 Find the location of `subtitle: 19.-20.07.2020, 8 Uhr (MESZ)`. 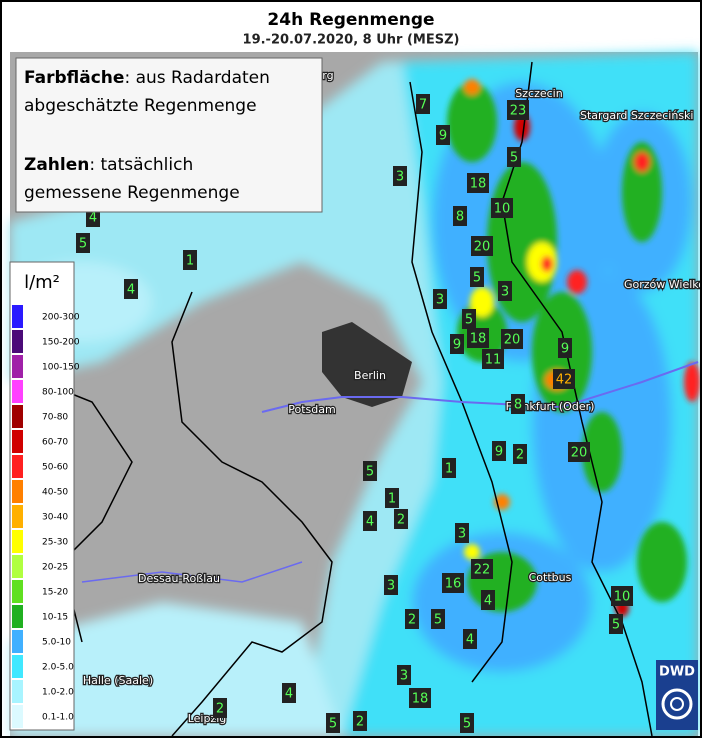

subtitle: 19.-20.07.2020, 8 Uhr (MESZ) is located at coordinates (351, 40).